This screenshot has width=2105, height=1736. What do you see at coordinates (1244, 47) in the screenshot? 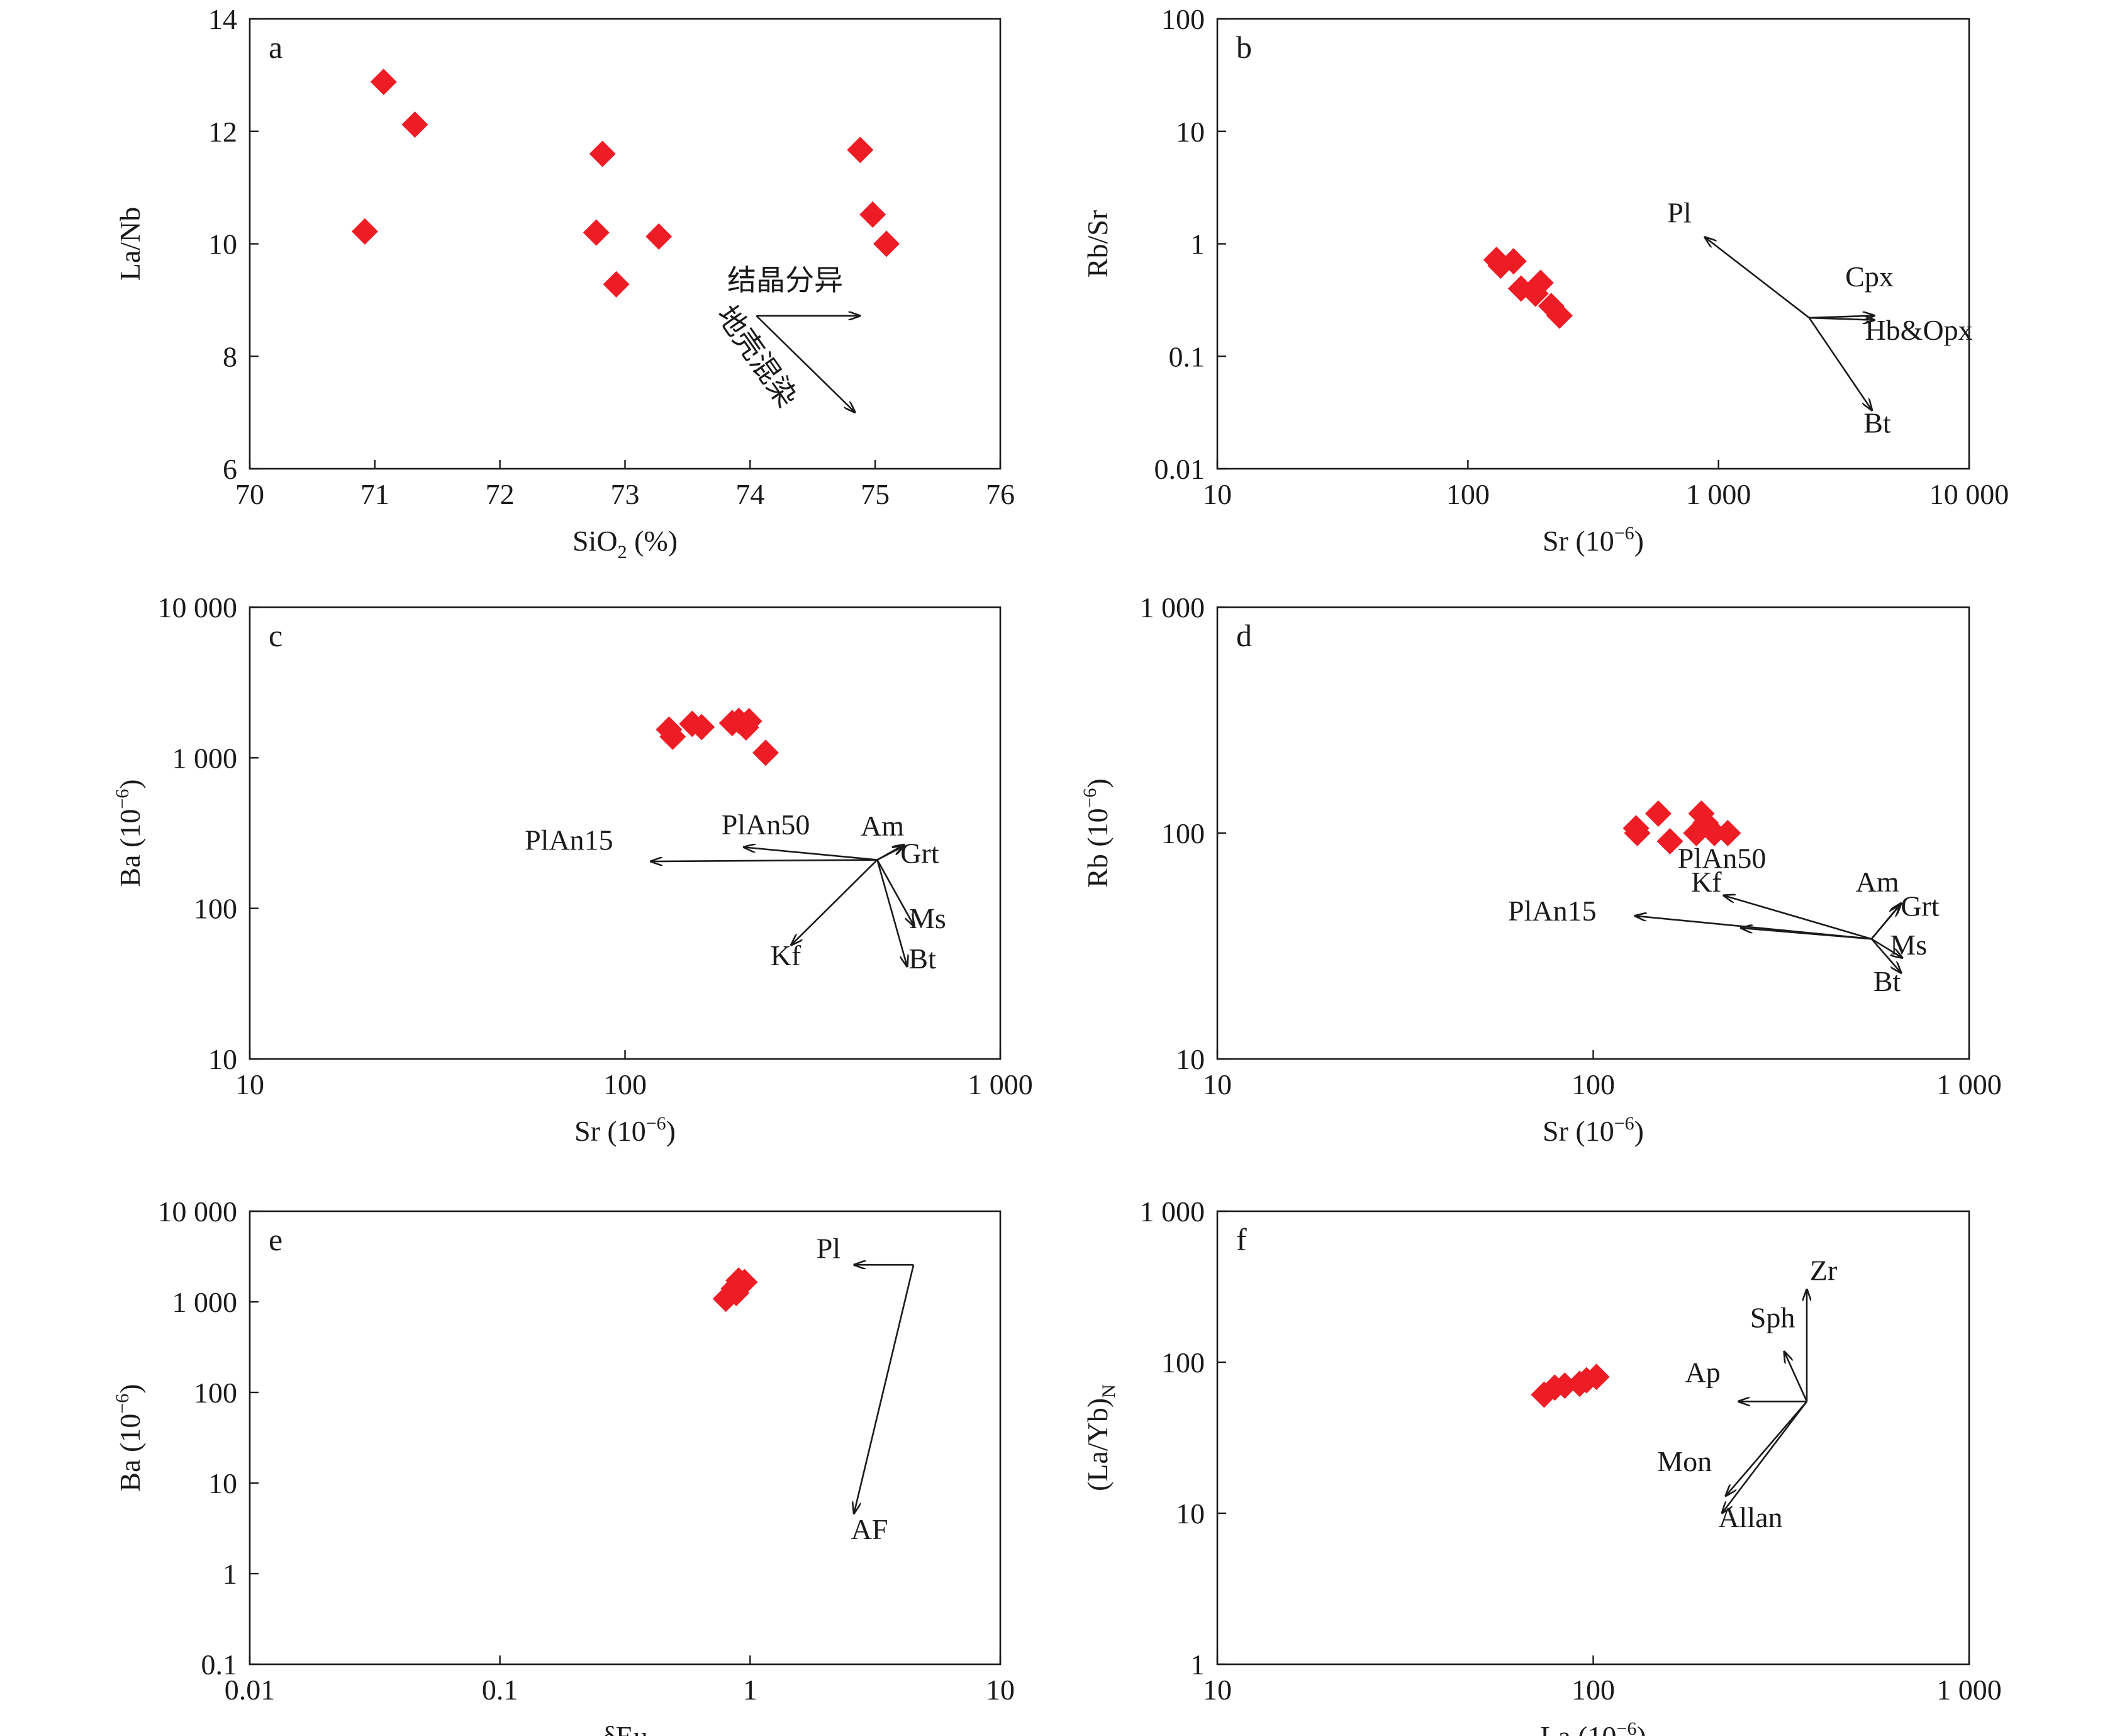
I see `panel-letter: b` at bounding box center [1244, 47].